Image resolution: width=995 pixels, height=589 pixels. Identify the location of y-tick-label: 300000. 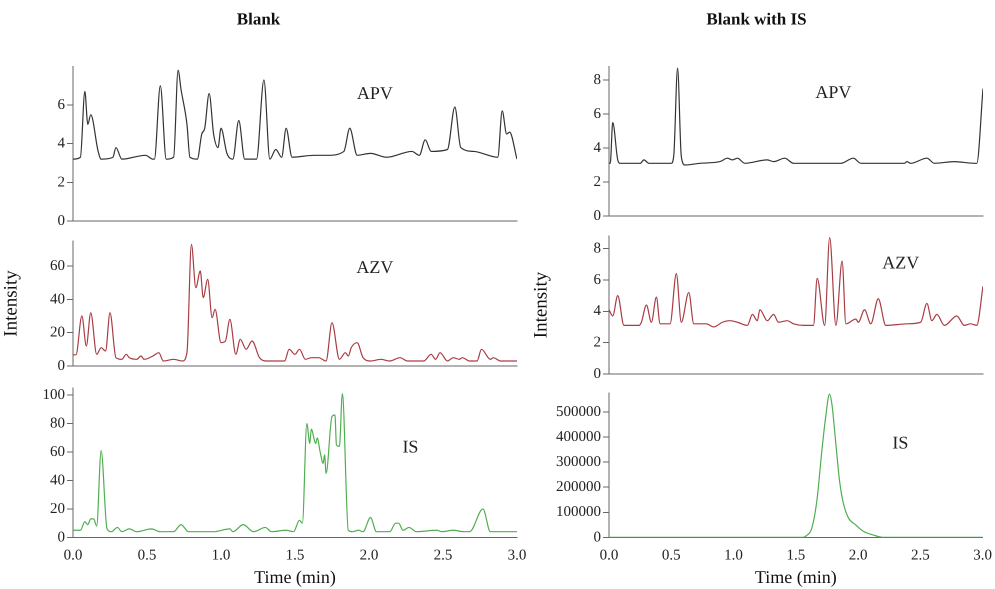
(578, 462).